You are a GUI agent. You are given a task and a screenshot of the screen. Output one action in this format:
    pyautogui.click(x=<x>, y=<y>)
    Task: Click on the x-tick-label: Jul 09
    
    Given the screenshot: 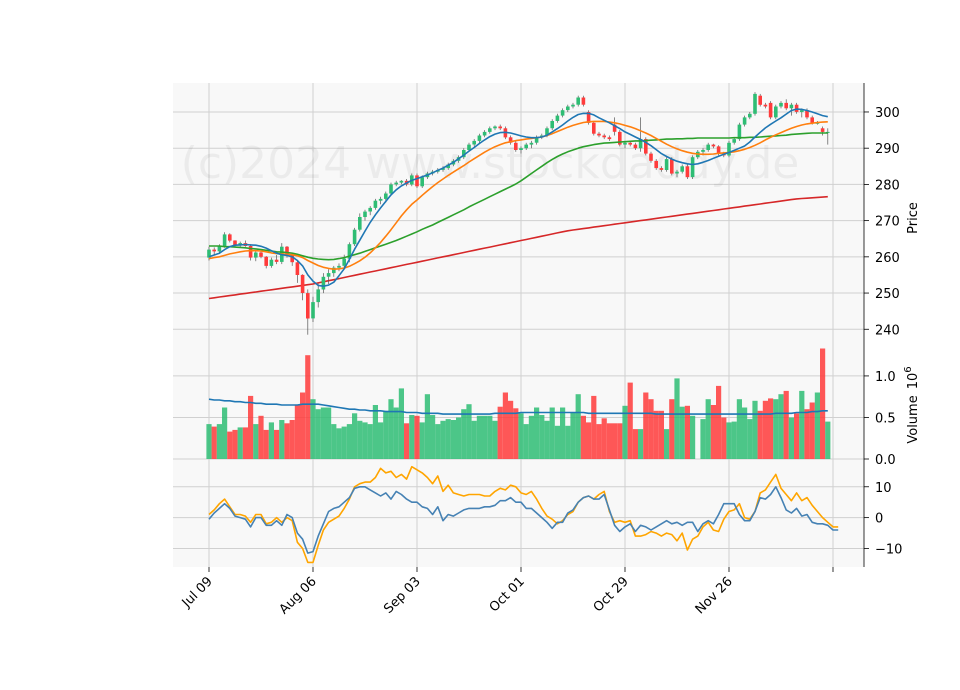 What is the action you would take?
    pyautogui.click(x=197, y=592)
    